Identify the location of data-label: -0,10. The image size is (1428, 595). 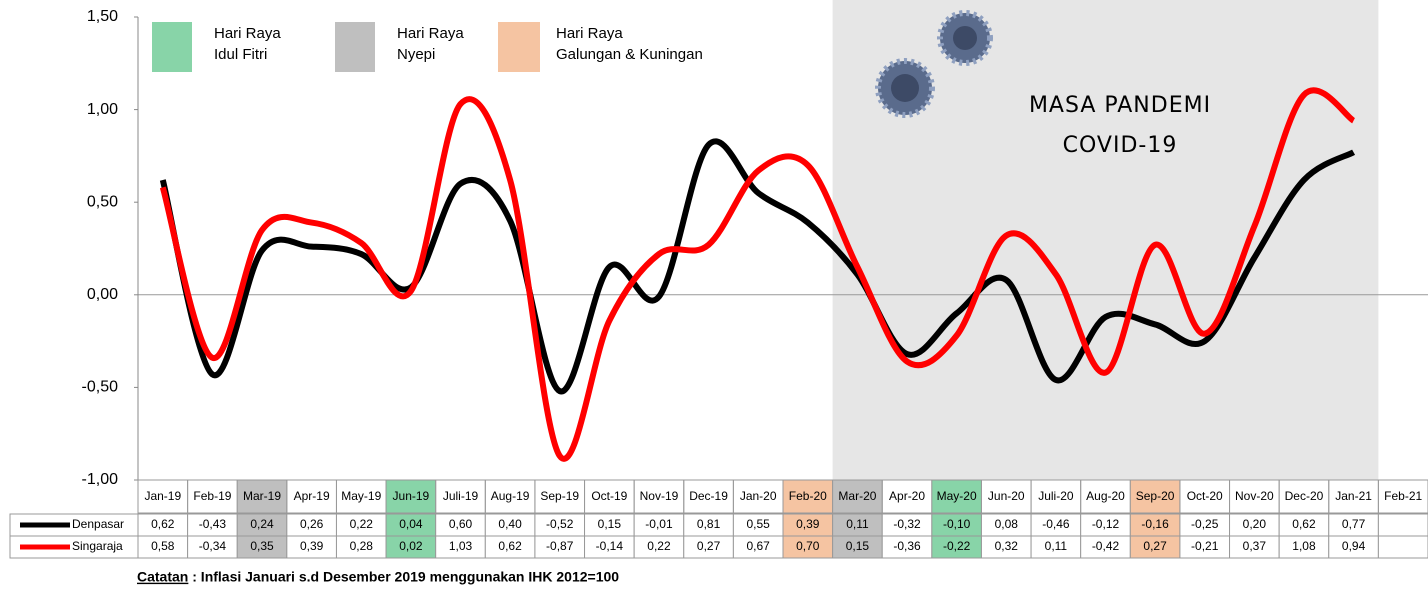
(957, 524).